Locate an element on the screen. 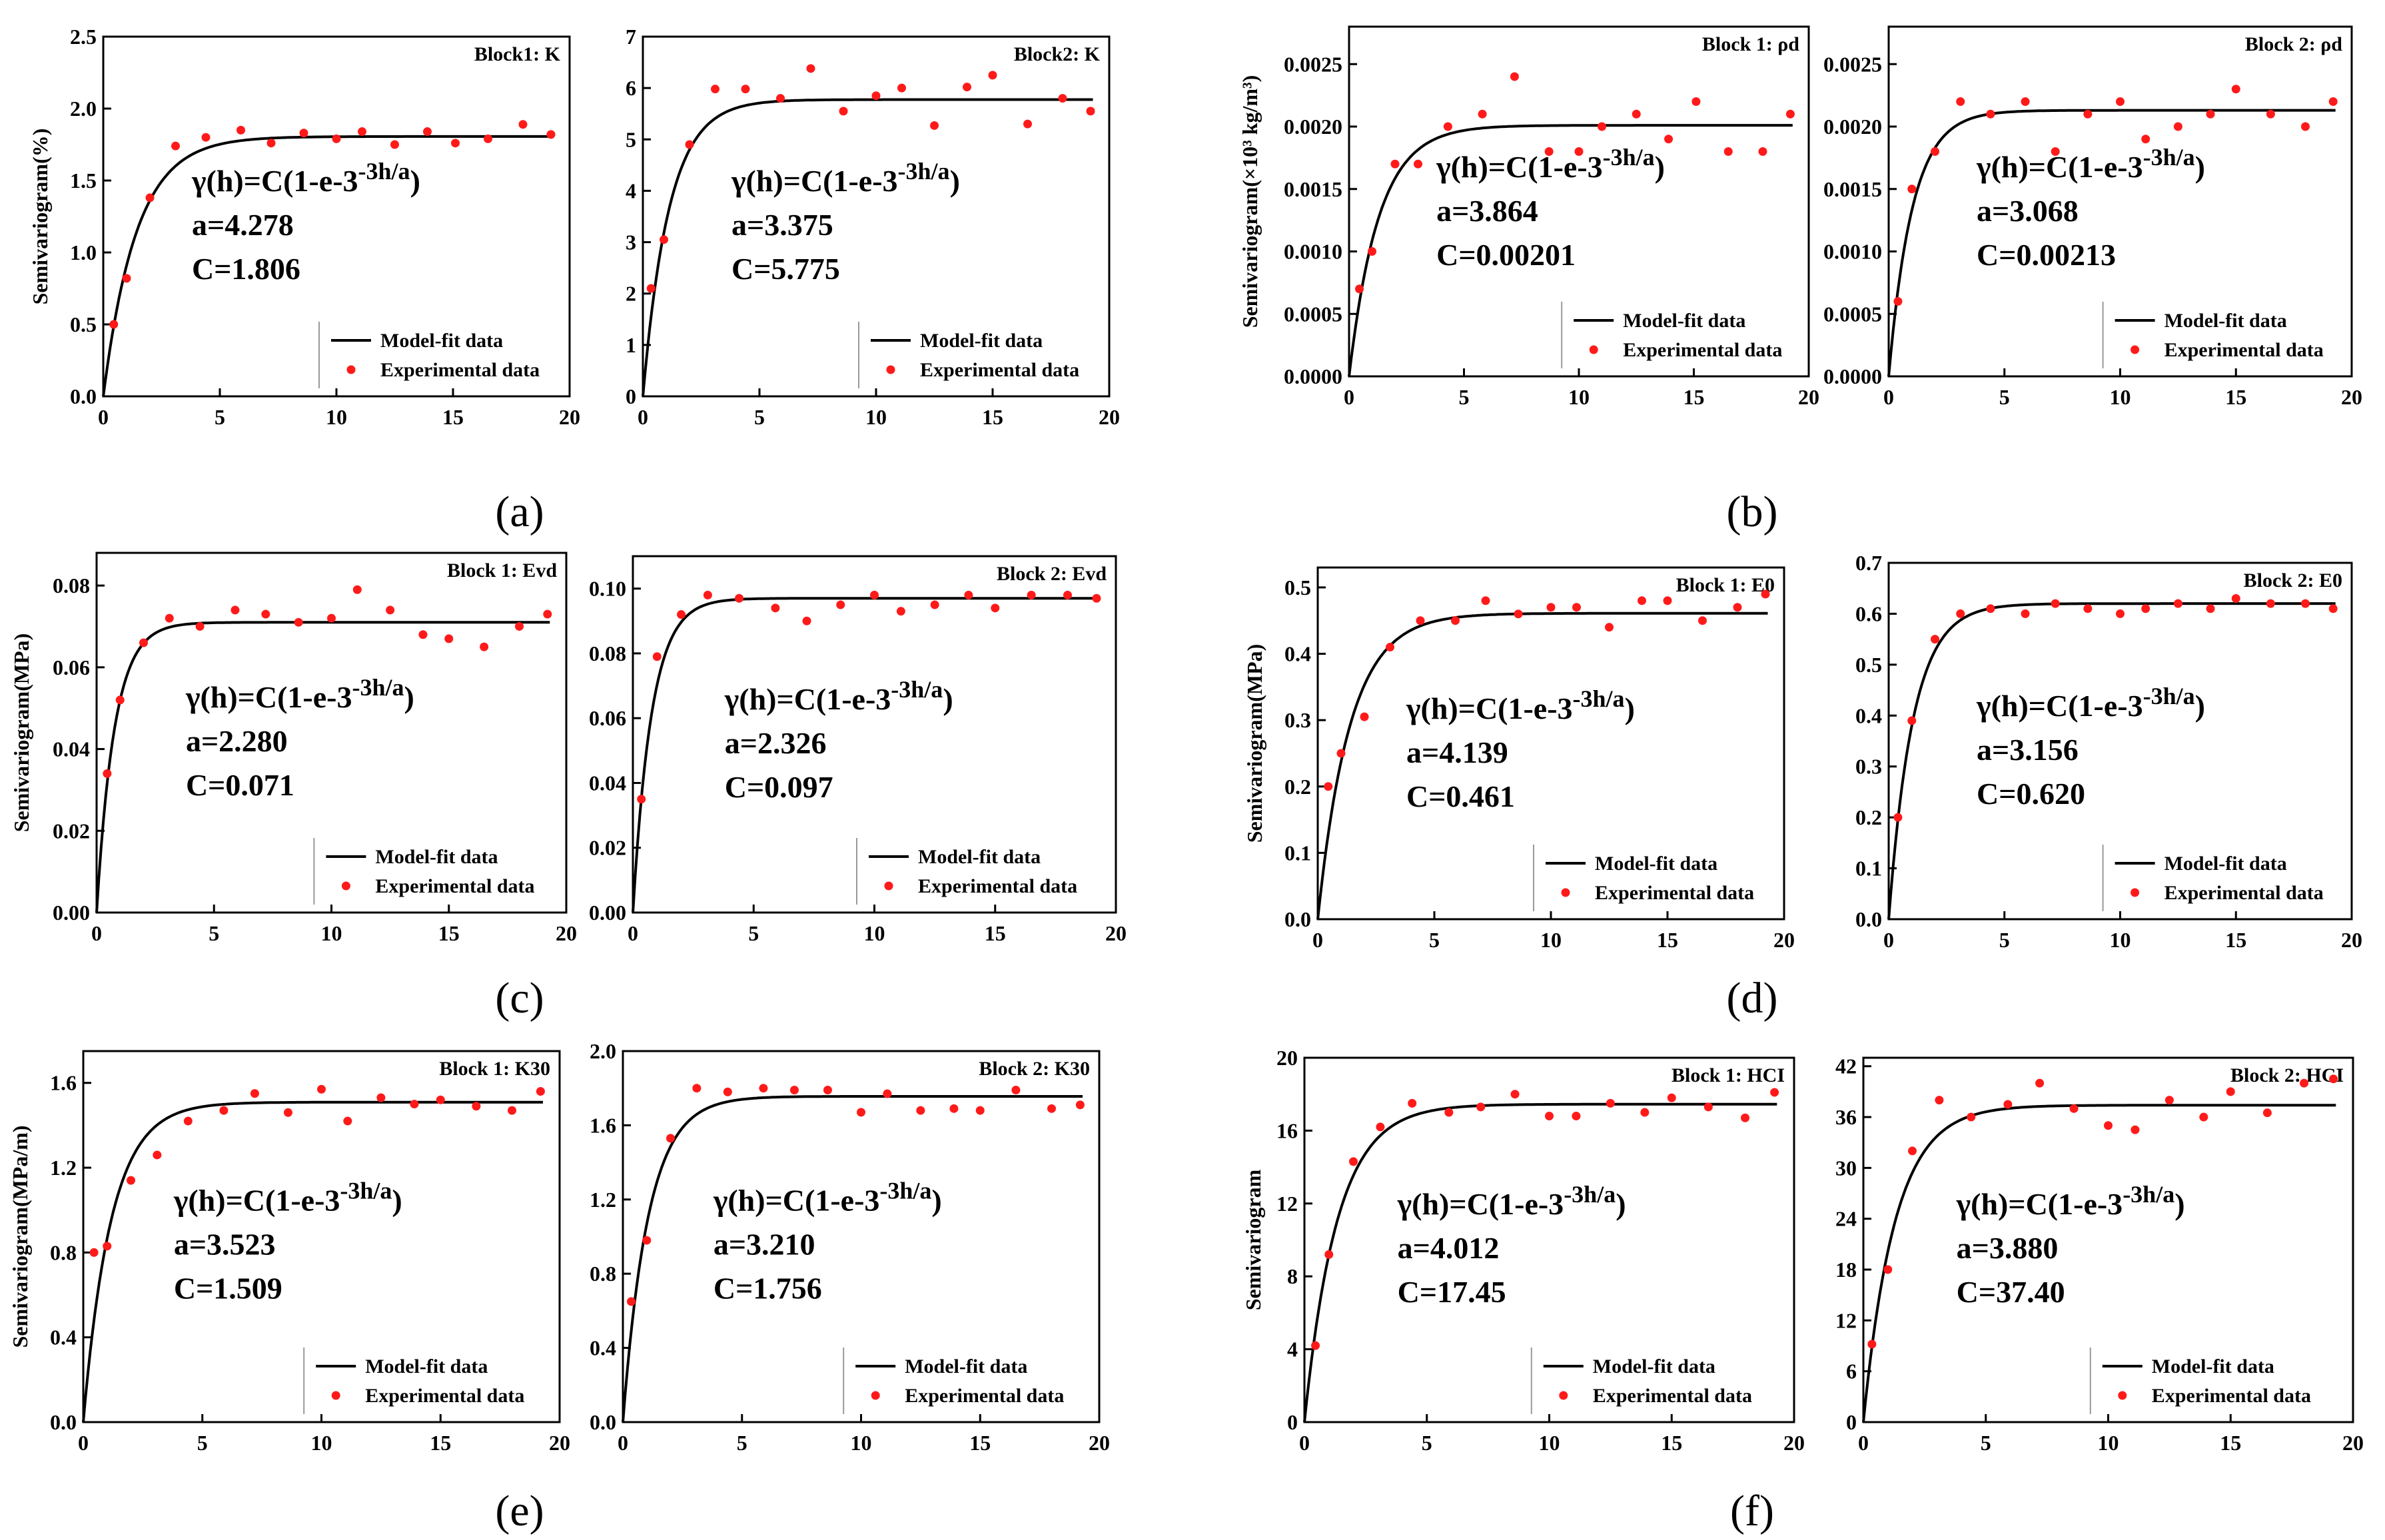 The width and height of the screenshot is (2385, 1540). y-tick-label: 3 is located at coordinates (631, 242).